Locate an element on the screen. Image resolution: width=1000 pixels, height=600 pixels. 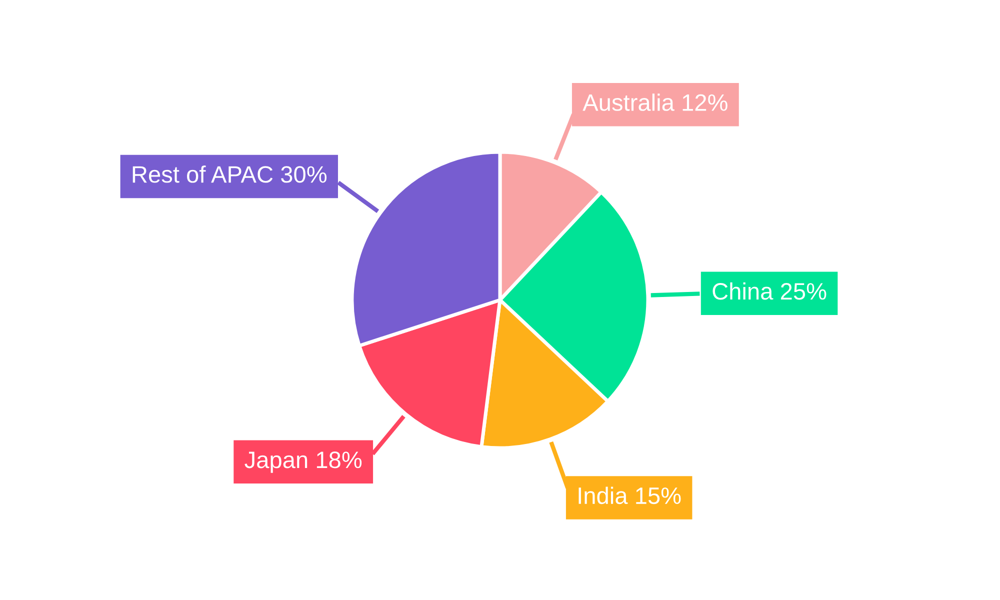
slice-label: China 25% is located at coordinates (769, 291).